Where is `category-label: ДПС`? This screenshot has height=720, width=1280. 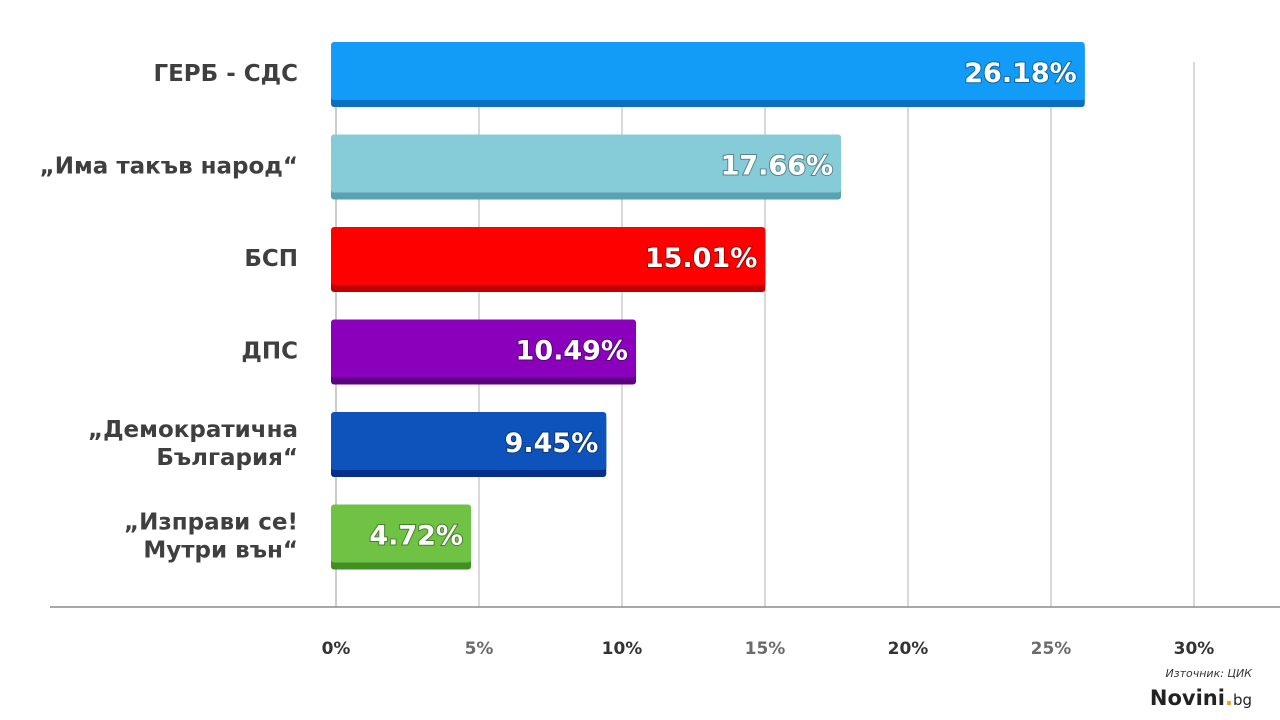
category-label: ДПС is located at coordinates (269, 352).